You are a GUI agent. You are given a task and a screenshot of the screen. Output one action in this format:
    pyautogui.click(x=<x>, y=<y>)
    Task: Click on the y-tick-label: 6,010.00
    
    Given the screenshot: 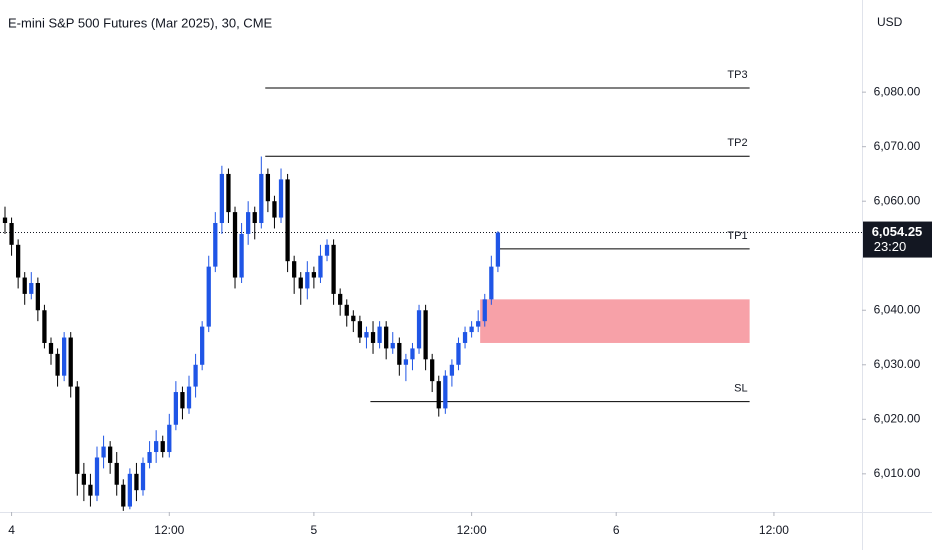 What is the action you would take?
    pyautogui.click(x=897, y=473)
    